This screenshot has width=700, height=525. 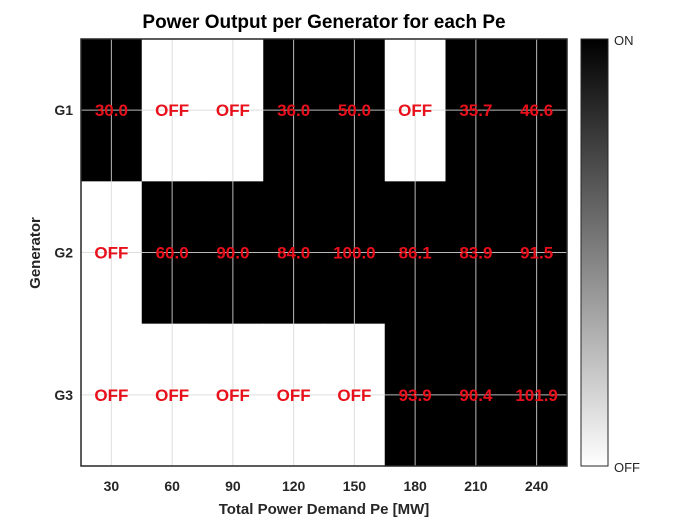 I want to click on x-tick-label: 210, so click(x=476, y=486).